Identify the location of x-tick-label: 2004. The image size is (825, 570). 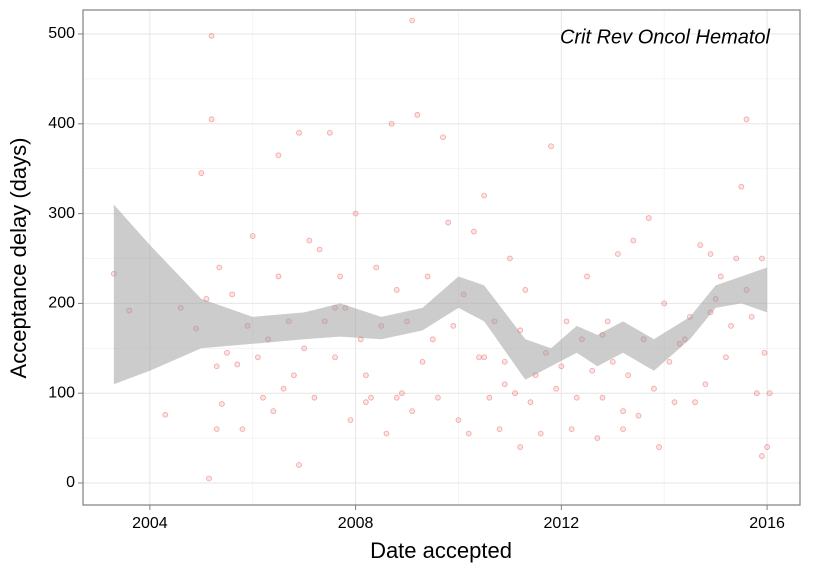
(150, 523).